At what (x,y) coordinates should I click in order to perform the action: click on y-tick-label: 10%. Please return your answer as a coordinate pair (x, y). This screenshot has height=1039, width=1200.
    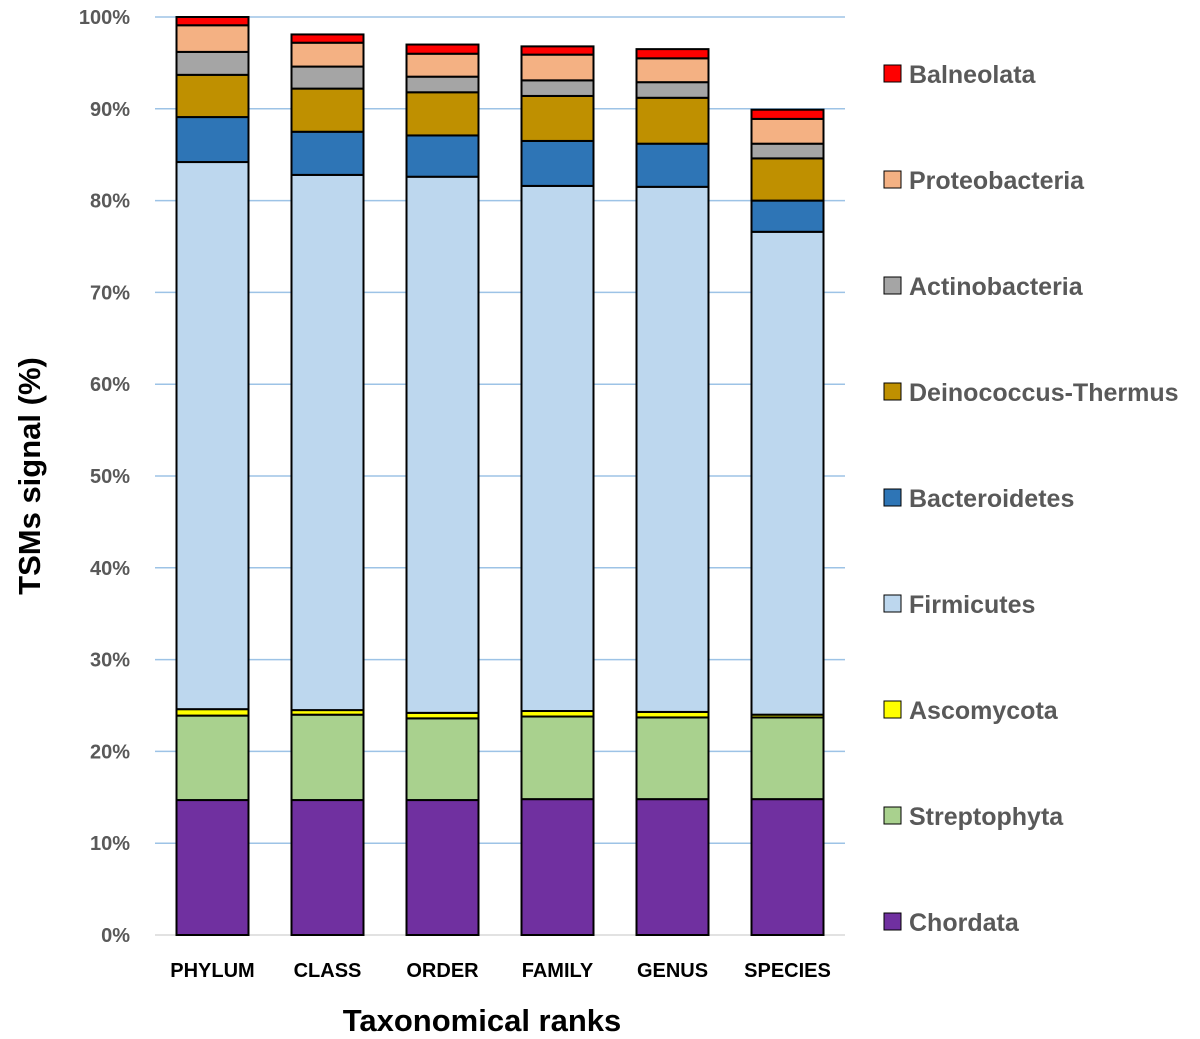
    Looking at the image, I should click on (110, 844).